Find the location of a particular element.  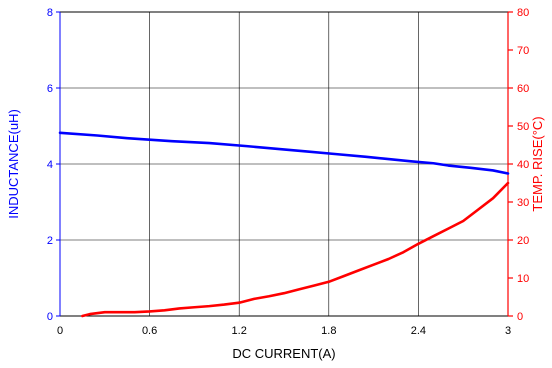

right-axis-tick-label: 30 is located at coordinates (523, 203).